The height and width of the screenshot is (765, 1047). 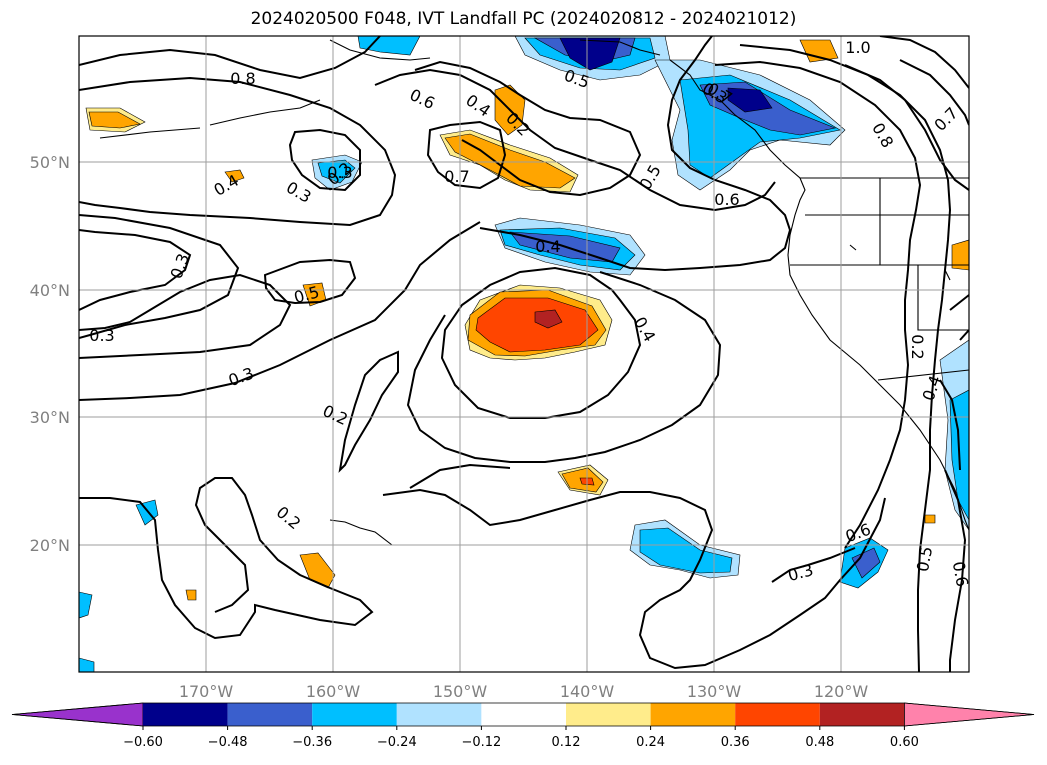 I want to click on lat-label: 20°N, so click(x=50, y=545).